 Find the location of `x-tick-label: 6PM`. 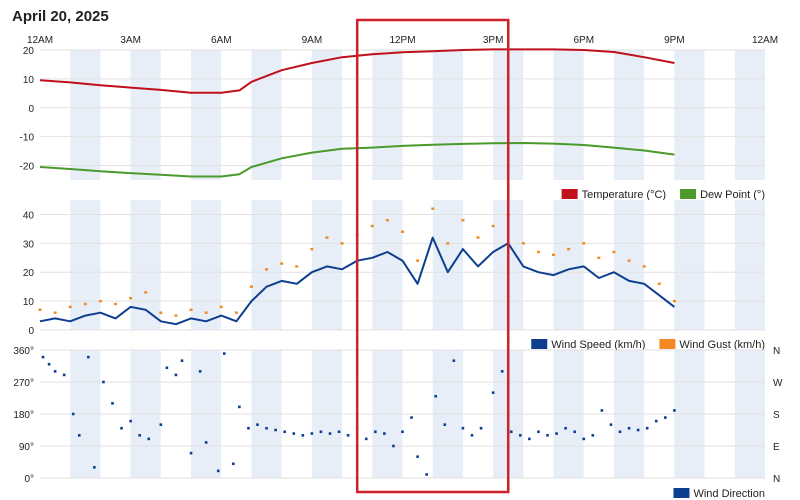

x-tick-label: 6PM is located at coordinates (583, 40).